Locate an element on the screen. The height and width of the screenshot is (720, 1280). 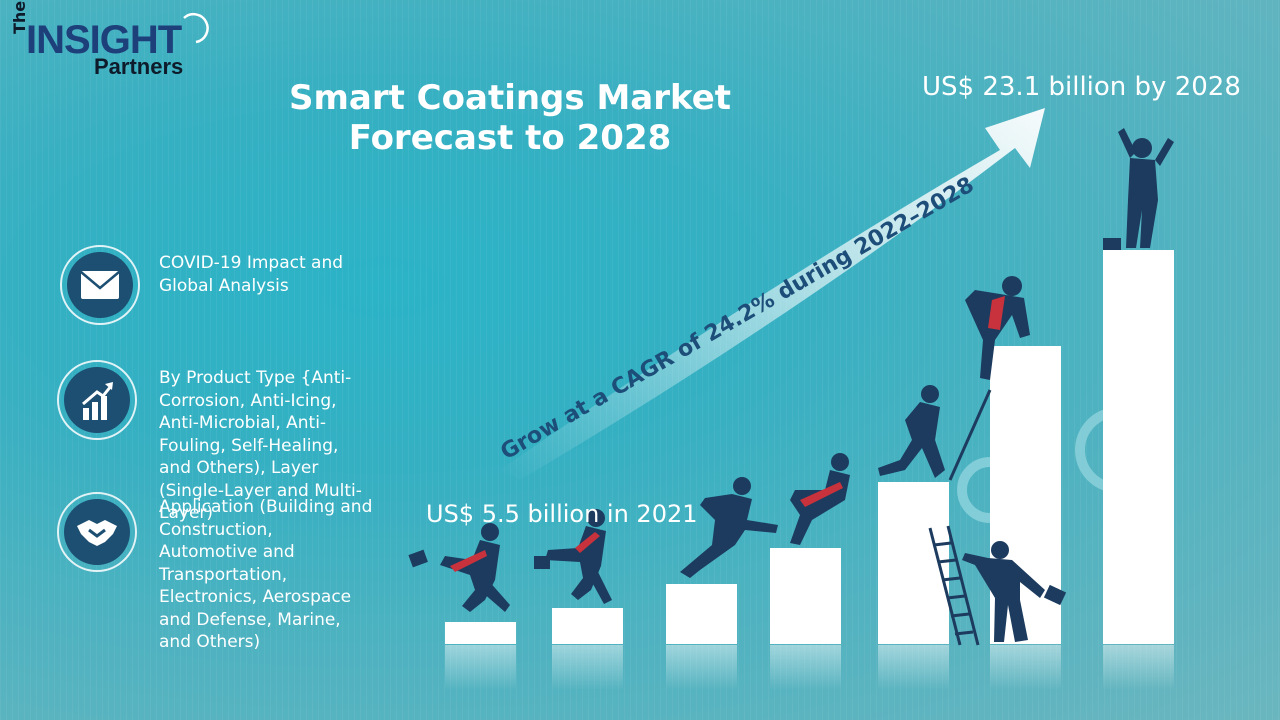
logo-insight-text: INSIGHT is located at coordinates (104, 40).